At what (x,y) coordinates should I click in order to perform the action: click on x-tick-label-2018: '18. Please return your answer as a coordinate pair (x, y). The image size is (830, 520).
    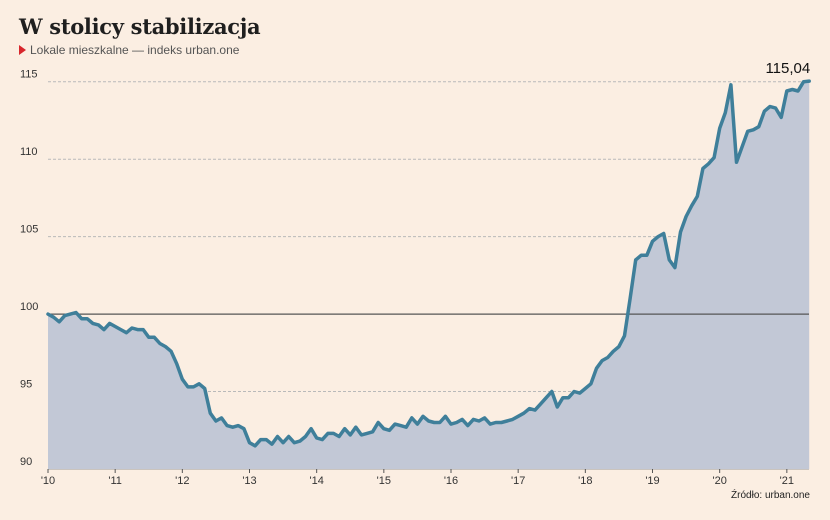
    Looking at the image, I should click on (585, 481).